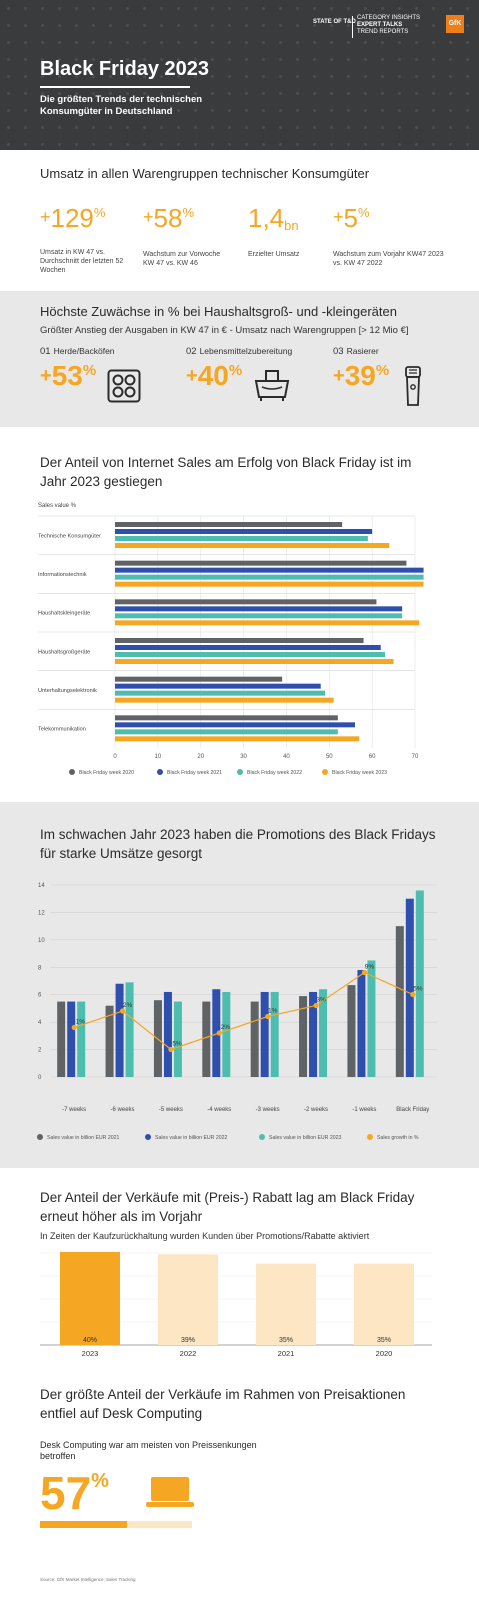  I want to click on y-tick-label: 6, so click(40, 996).